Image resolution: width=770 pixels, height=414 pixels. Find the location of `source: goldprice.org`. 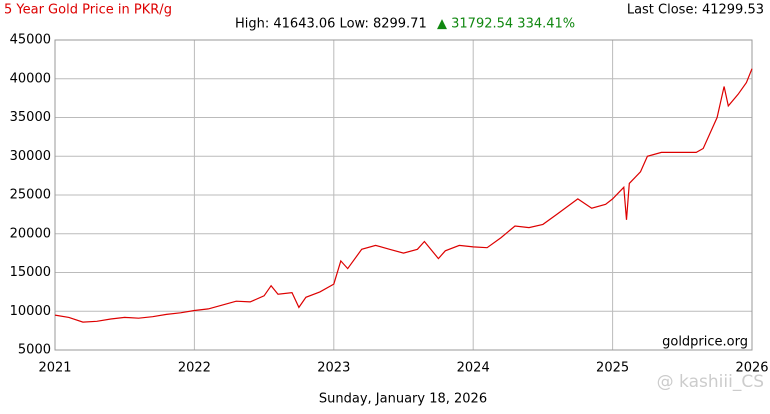

source: goldprice.org is located at coordinates (705, 342).